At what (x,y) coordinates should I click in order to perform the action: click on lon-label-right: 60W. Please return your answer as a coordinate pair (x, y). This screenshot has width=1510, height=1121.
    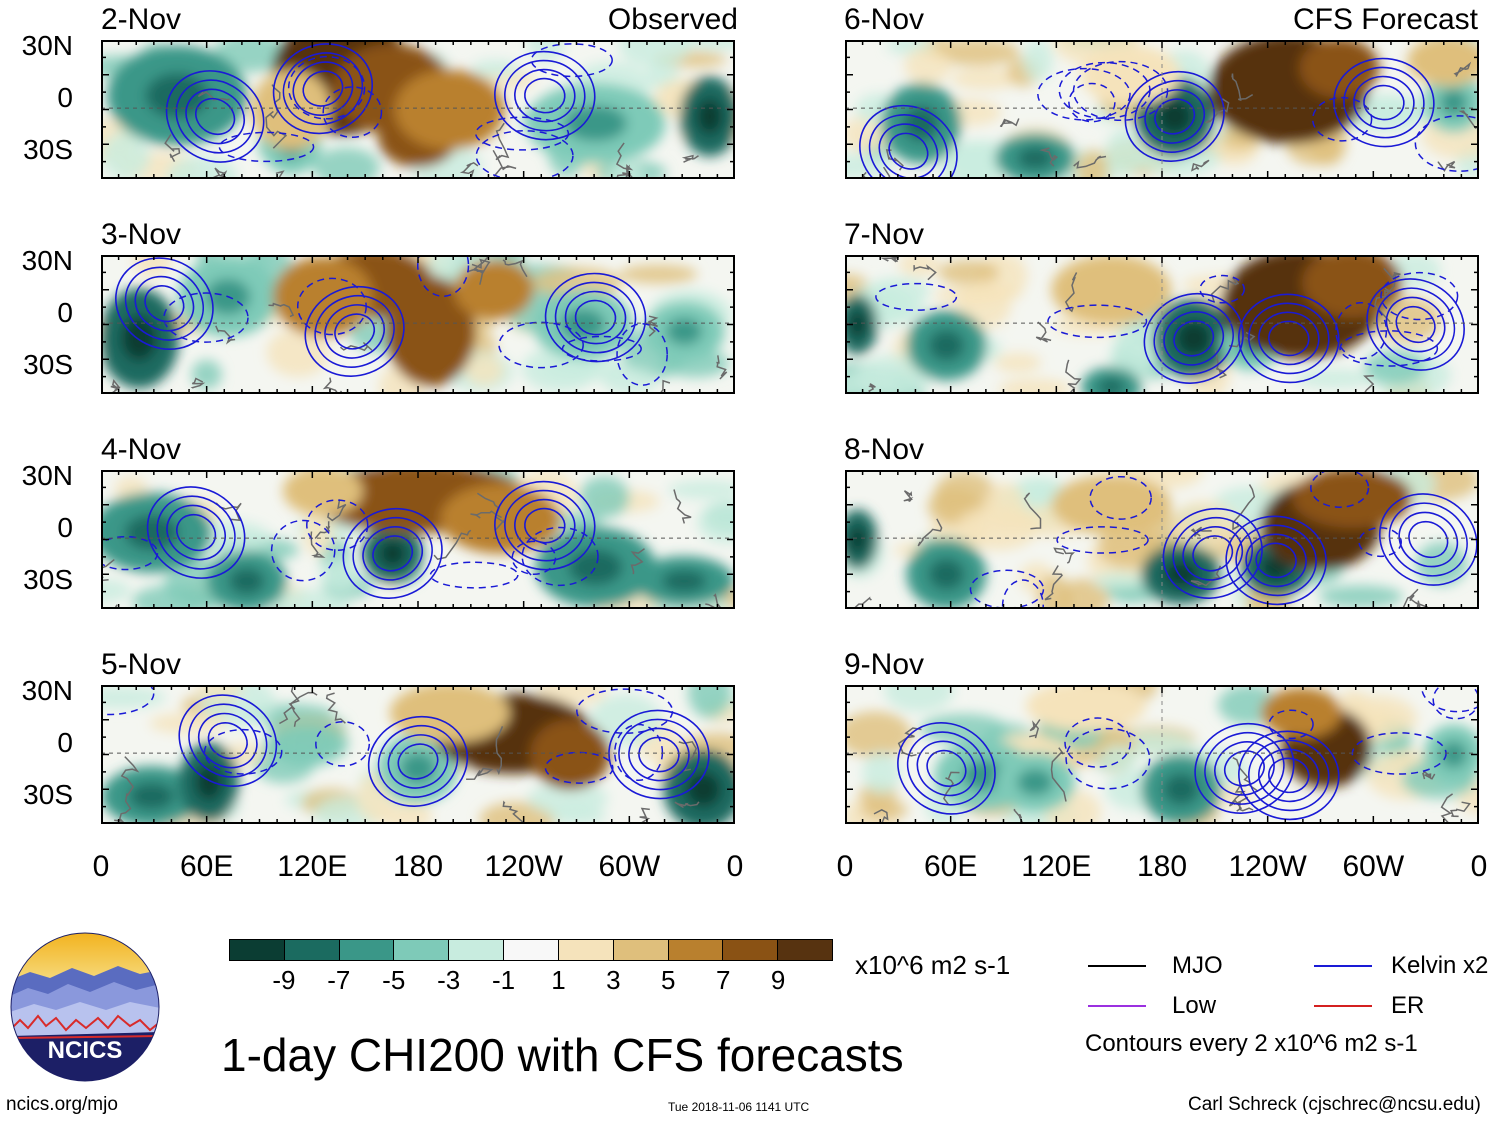
    Looking at the image, I should click on (1373, 866).